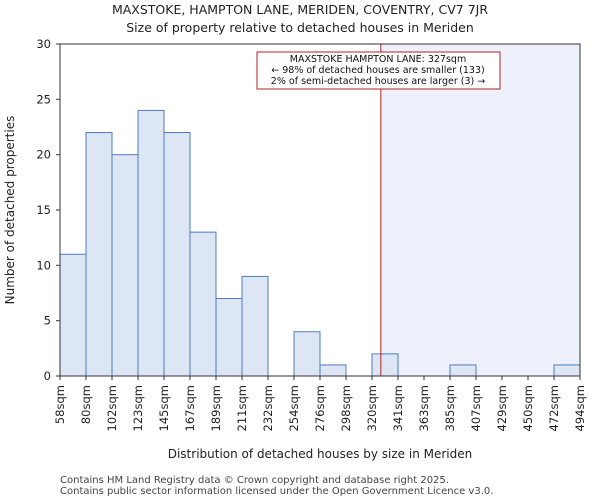 This screenshot has width=600, height=500. What do you see at coordinates (43, 44) in the screenshot?
I see `y-tick-label-30: 30` at bounding box center [43, 44].